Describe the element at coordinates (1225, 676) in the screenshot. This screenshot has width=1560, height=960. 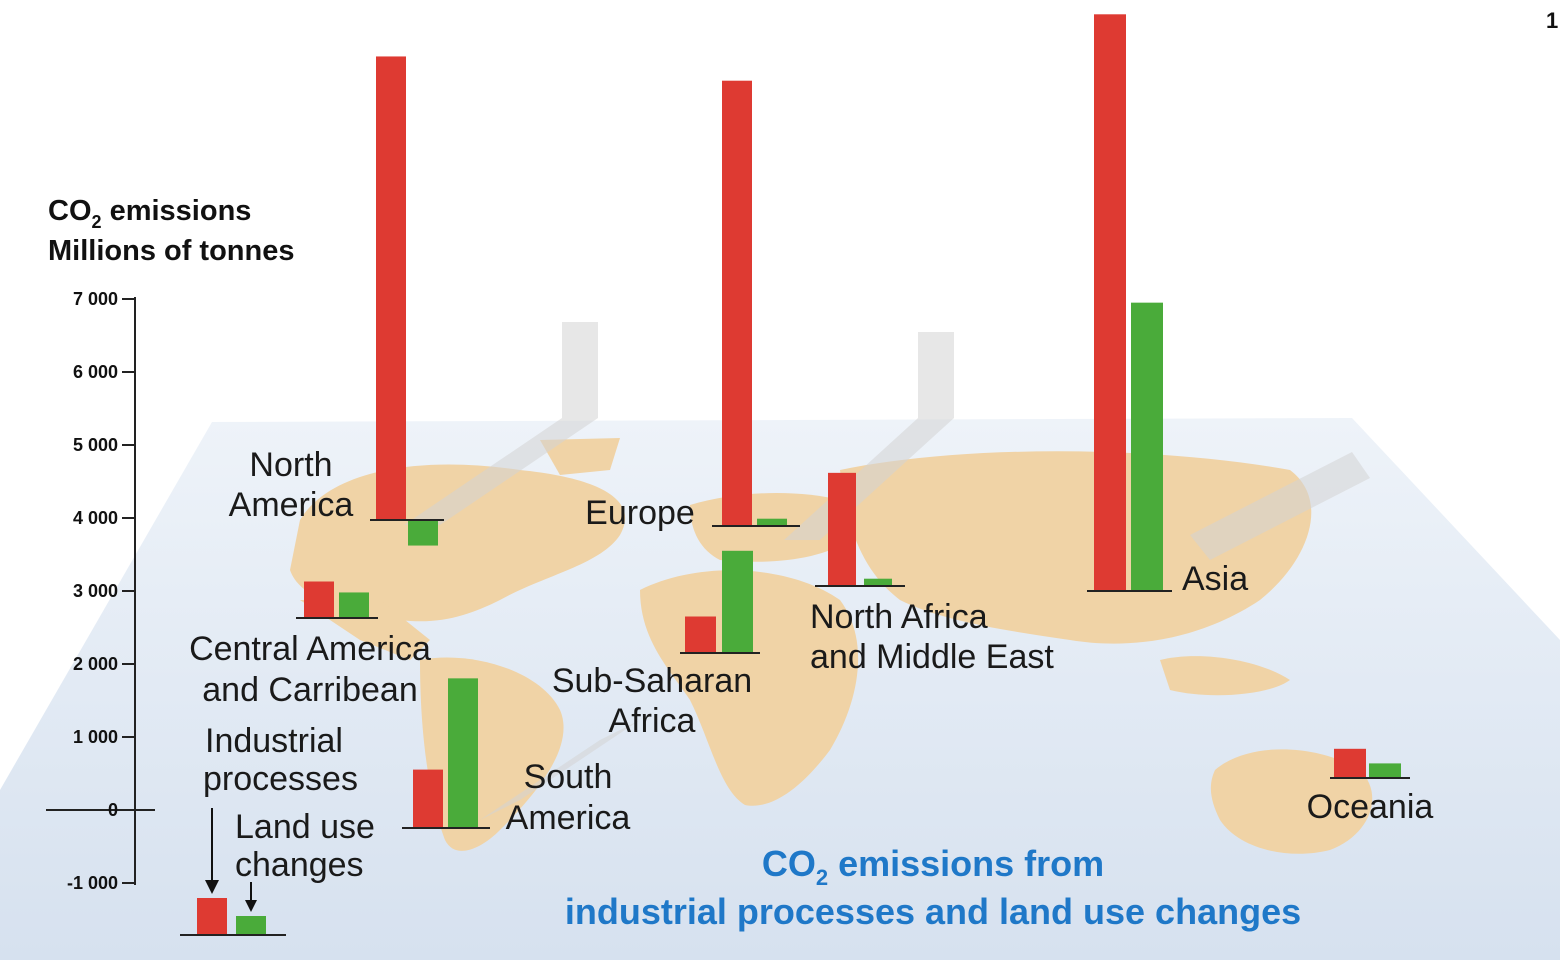
I see `landmass-indonesia` at that location.